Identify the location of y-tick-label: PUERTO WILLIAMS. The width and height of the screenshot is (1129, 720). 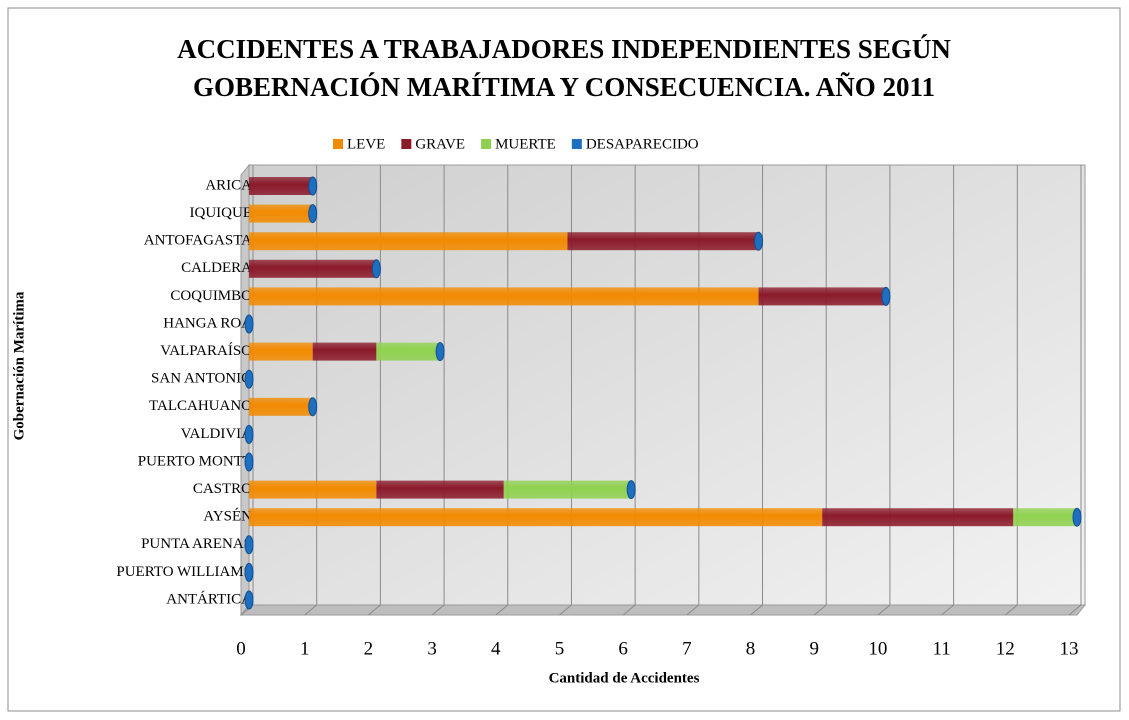
(184, 572).